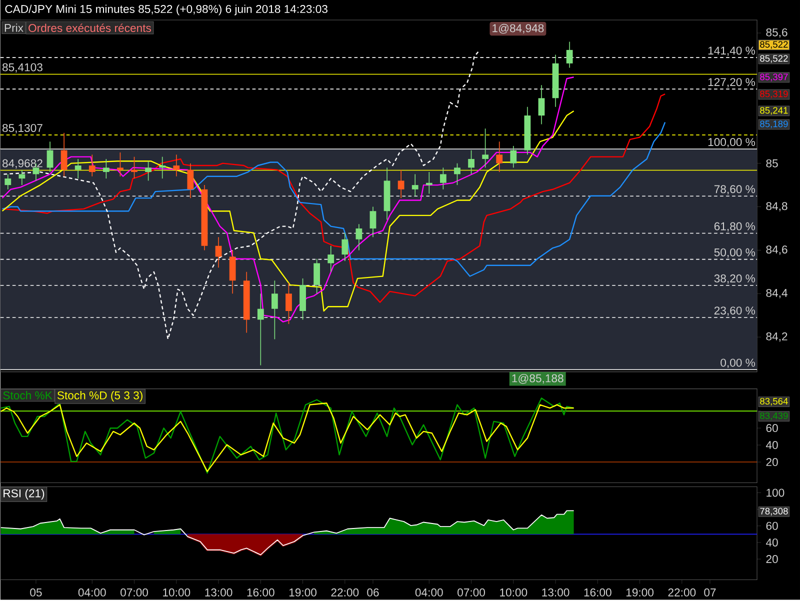 Image resolution: width=800 pixels, height=601 pixels. I want to click on ref-line-label: 84,9682, so click(22, 164).